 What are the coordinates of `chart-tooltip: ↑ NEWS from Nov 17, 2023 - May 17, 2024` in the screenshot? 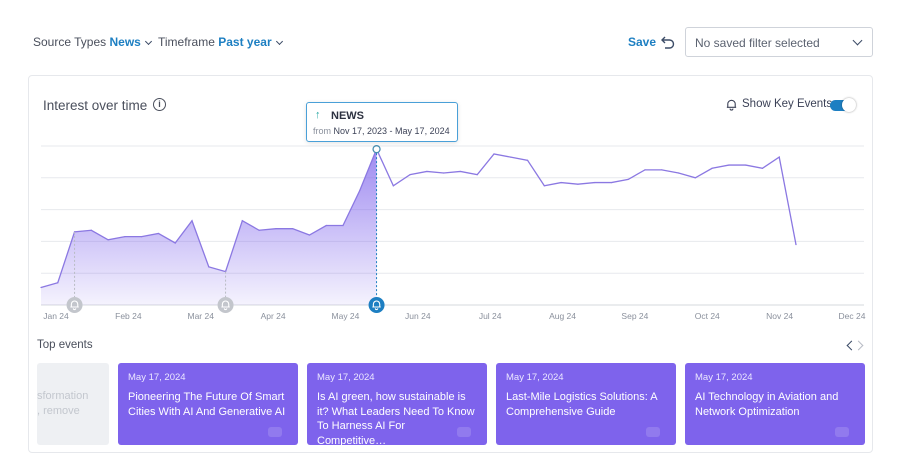 It's located at (382, 122).